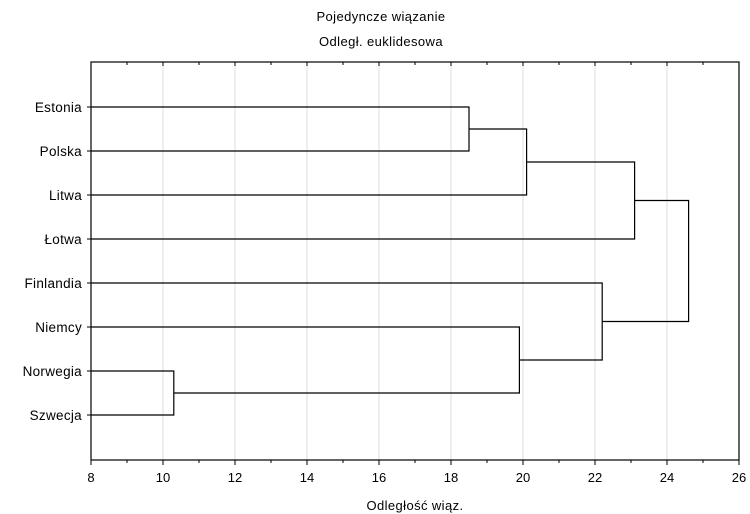 The image size is (750, 514). I want to click on leaf-label: Polska, so click(61, 151).